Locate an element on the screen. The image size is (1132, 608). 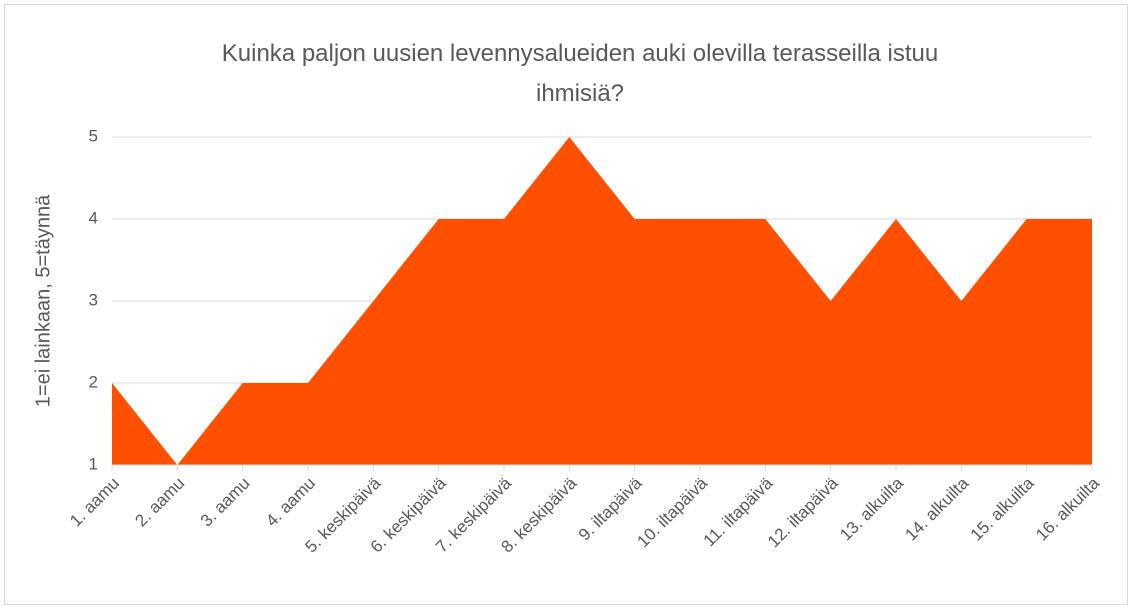
y-tick-label: 2 is located at coordinates (93, 381).